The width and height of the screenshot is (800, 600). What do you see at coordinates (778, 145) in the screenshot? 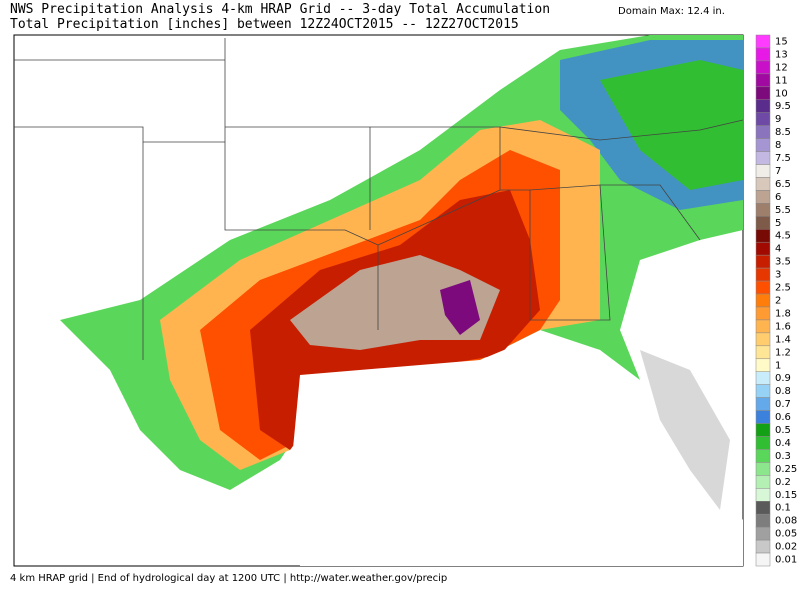
I see `legend-label: 8` at bounding box center [778, 145].